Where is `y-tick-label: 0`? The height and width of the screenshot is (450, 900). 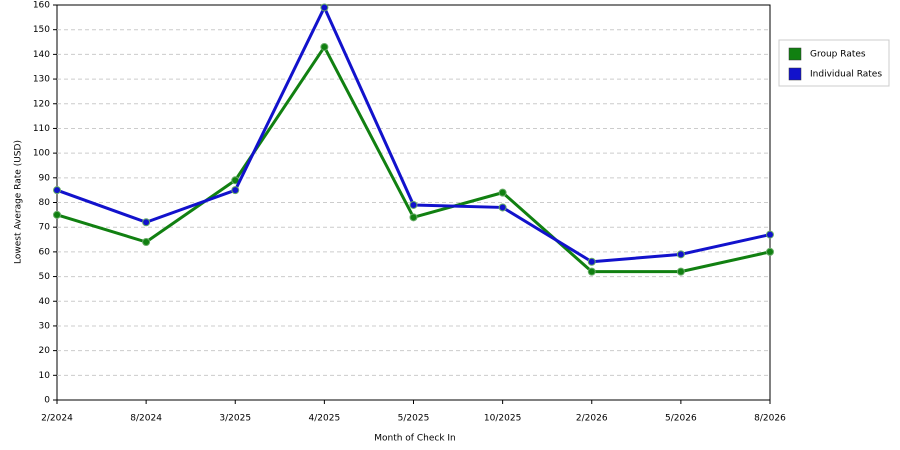
y-tick-label: 0 is located at coordinates (47, 401).